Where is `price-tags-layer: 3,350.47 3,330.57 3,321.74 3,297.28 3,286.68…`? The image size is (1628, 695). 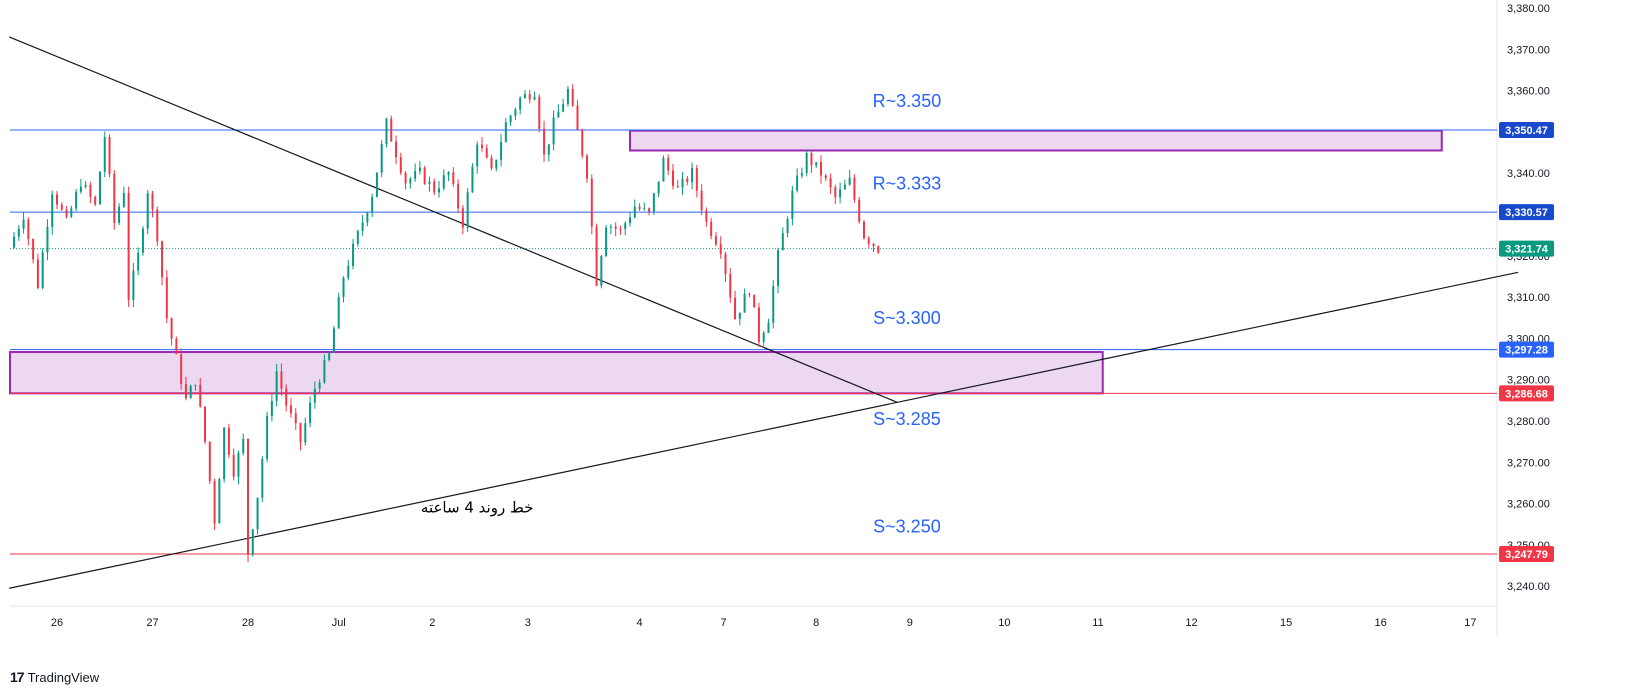 price-tags-layer: 3,350.47 3,330.57 3,321.74 3,297.28 3,286.68… is located at coordinates (1526, 342).